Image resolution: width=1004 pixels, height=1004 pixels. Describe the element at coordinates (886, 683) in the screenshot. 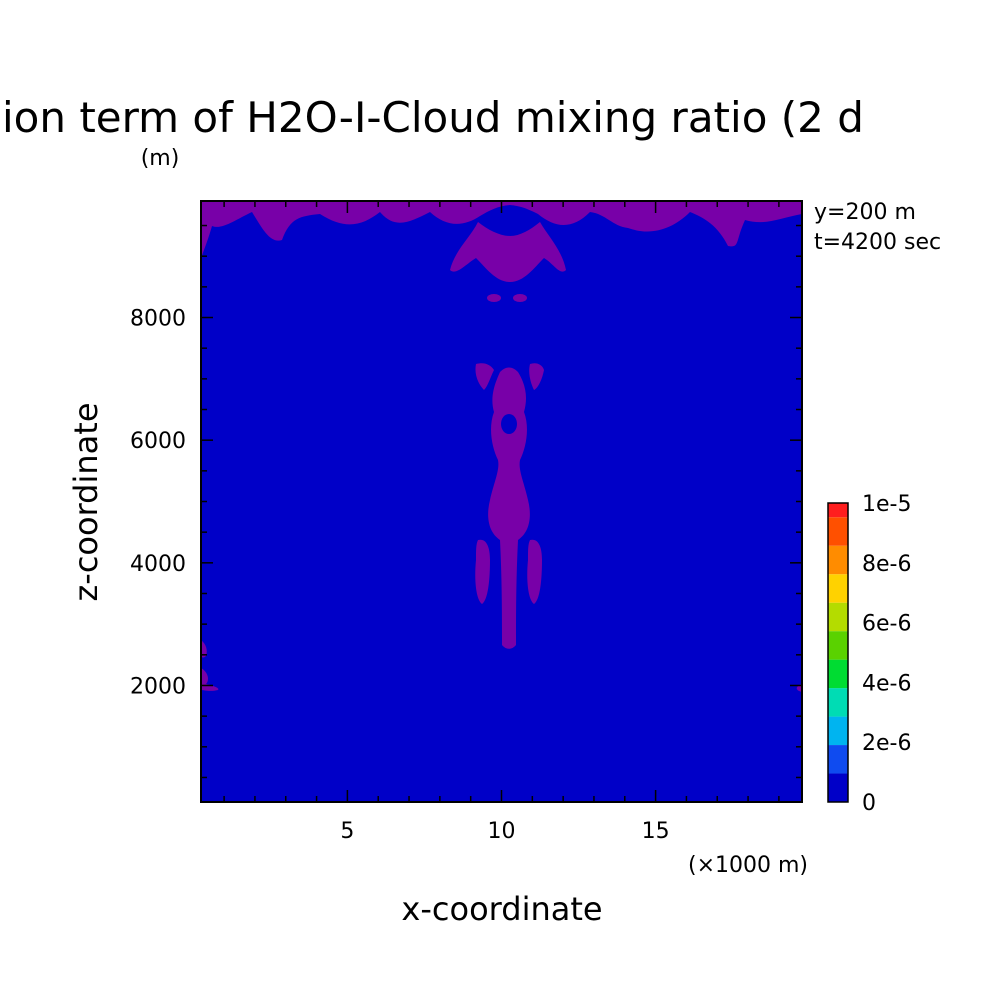

I see `colorbar-tick-label: 4e-6` at that location.